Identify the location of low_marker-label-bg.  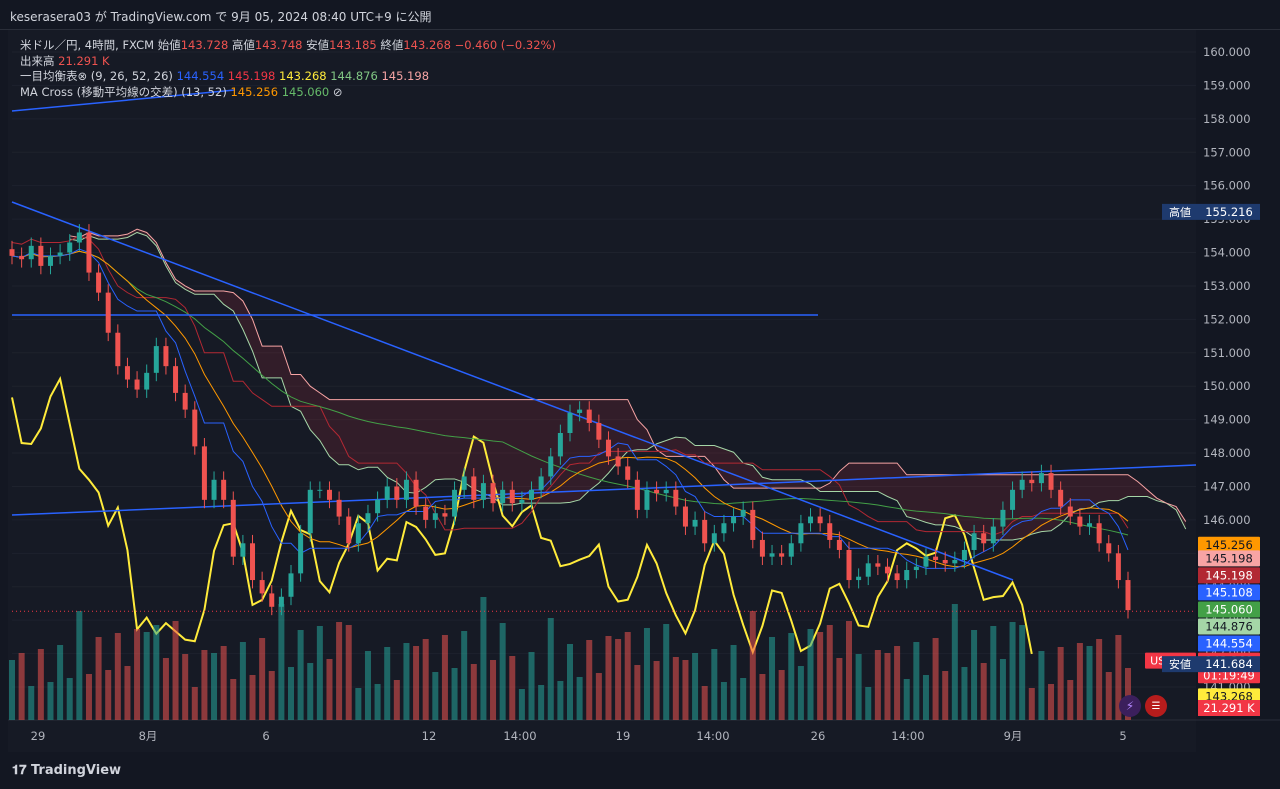
(1180, 664).